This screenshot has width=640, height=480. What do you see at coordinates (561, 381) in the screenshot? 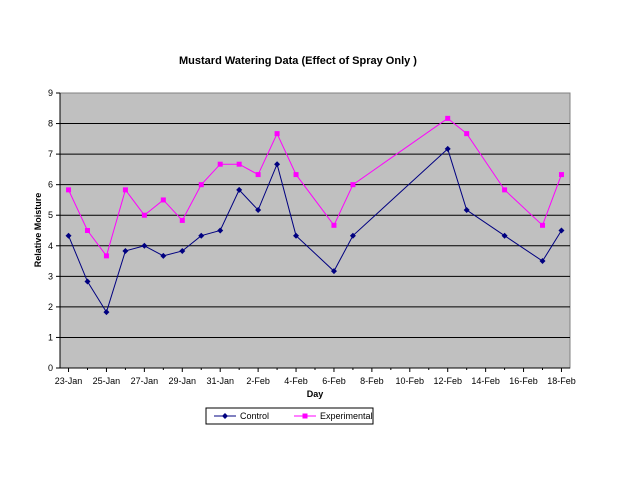
I see `x-tick-label: 18-Feb` at bounding box center [561, 381].